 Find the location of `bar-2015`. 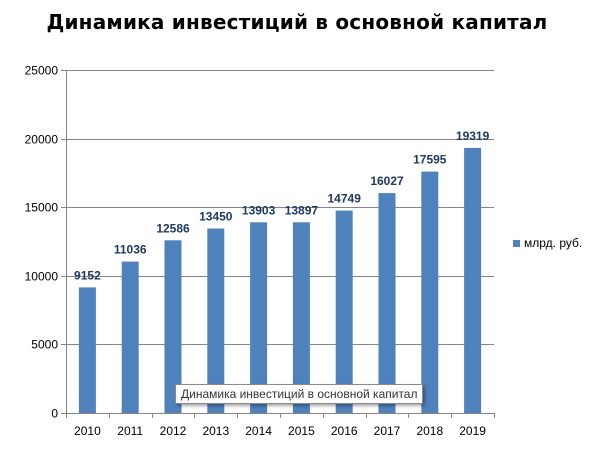

bar-2015 is located at coordinates (301, 317).